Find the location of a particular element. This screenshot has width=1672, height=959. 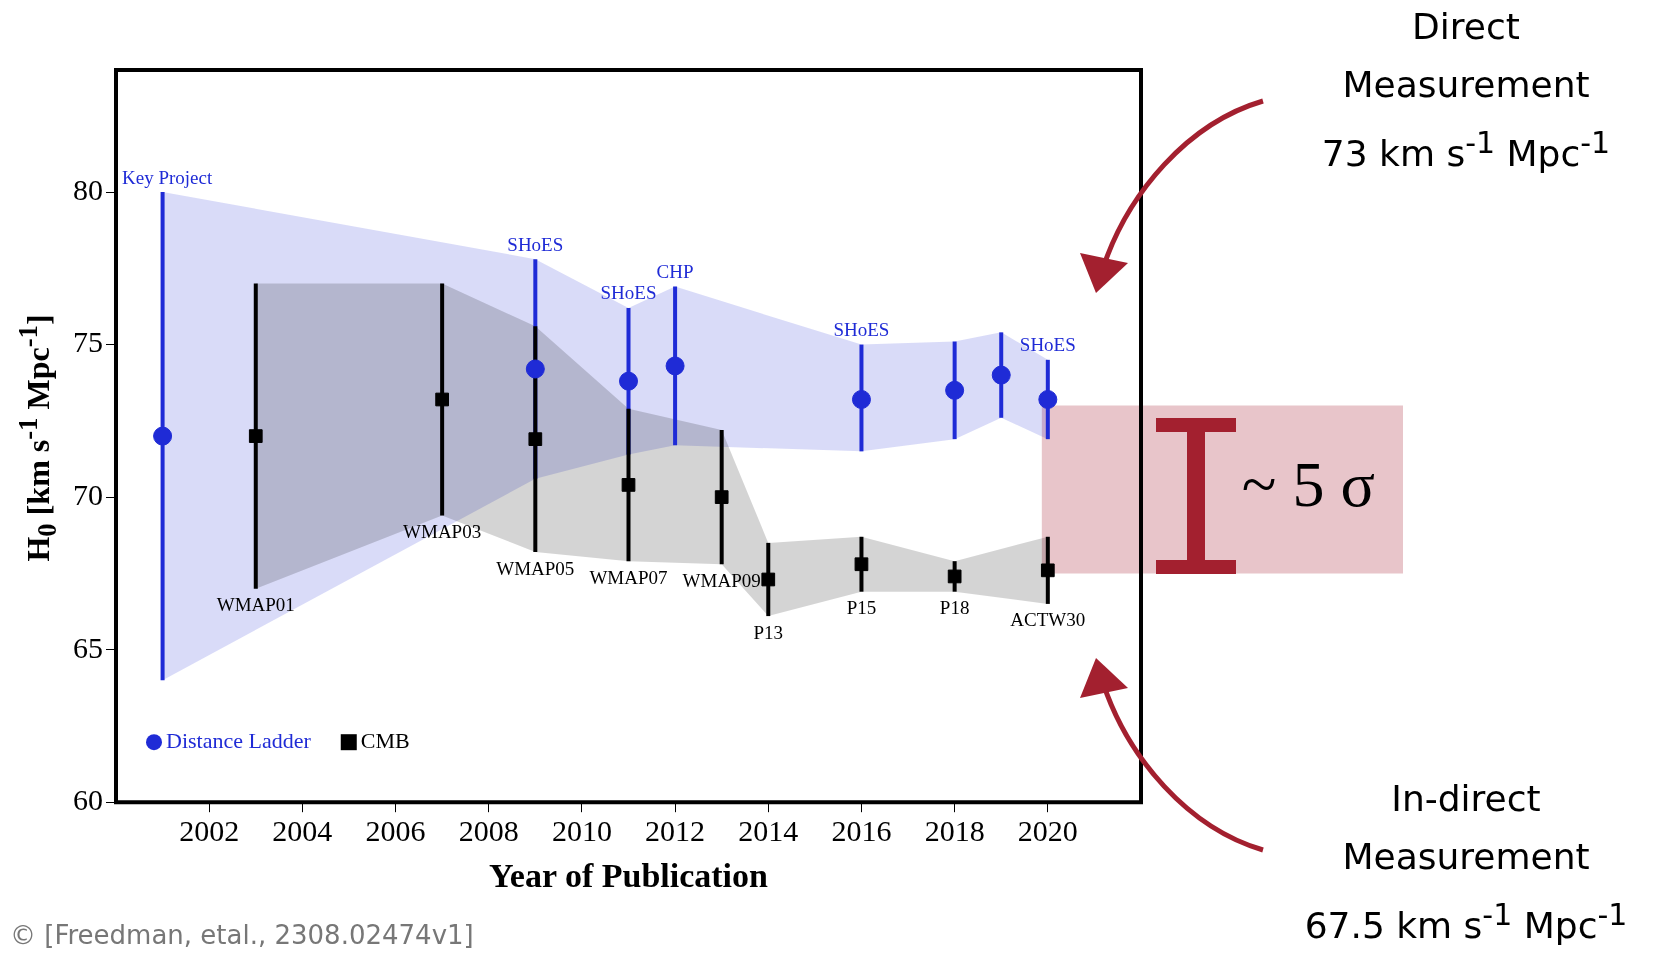

annotation: CHP is located at coordinates (675, 272).